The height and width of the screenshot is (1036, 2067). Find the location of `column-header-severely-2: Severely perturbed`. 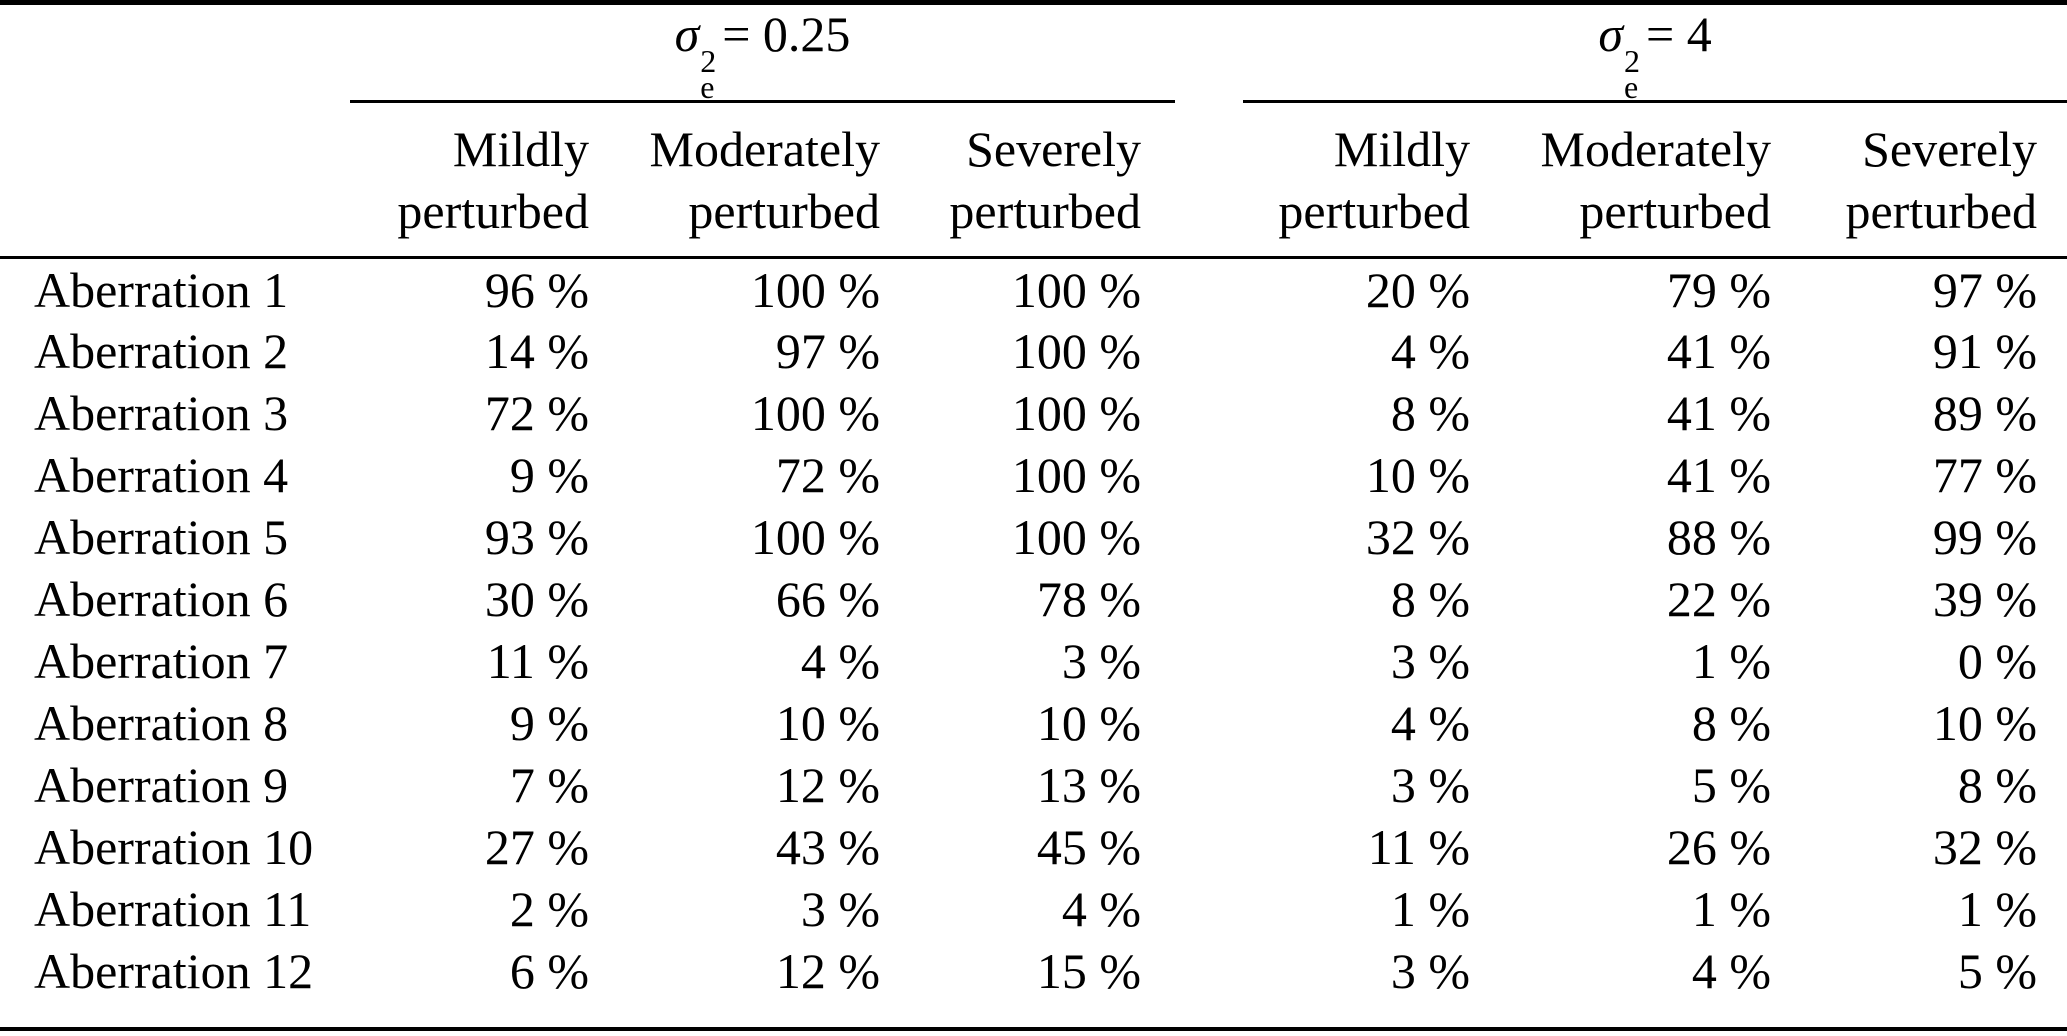

column-header-severely-2: Severely perturbed is located at coordinates (1926, 180).